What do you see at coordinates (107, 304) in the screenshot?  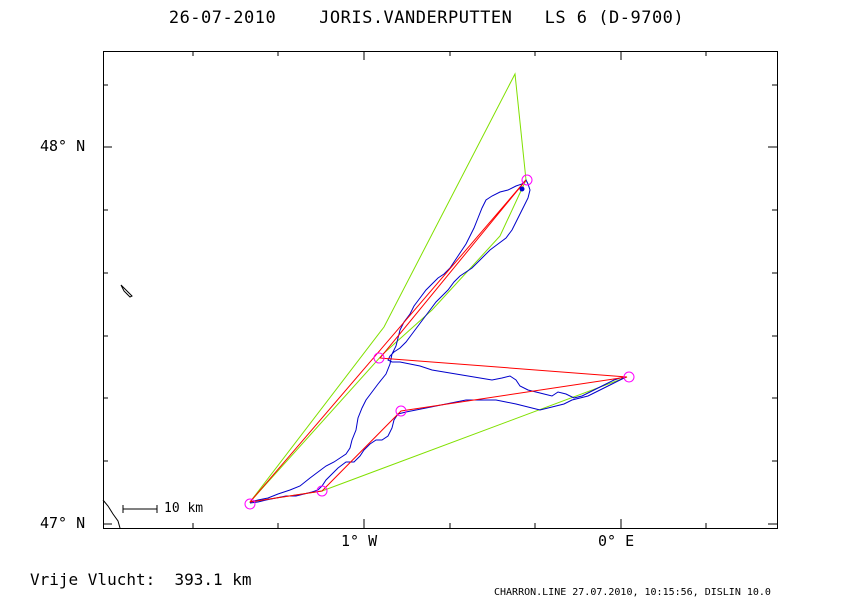 I see `left-ticks` at bounding box center [107, 304].